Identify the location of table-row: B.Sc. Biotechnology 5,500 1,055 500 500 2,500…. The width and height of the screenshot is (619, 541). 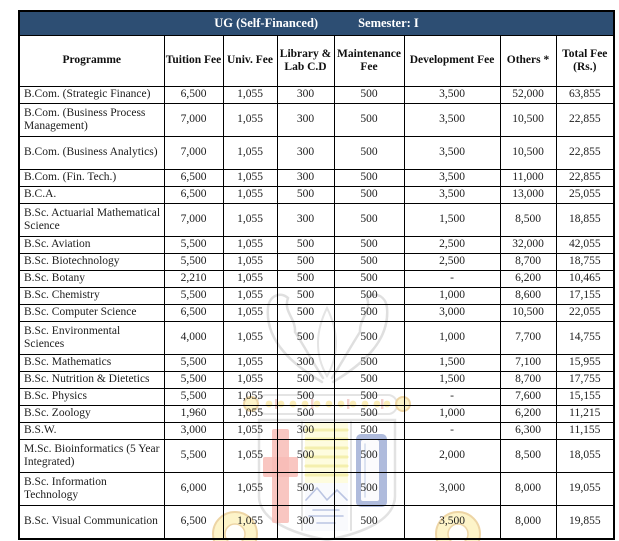
(316, 262).